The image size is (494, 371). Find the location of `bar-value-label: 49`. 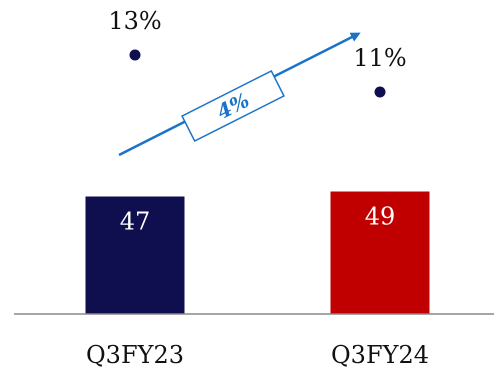

bar-value-label: 49 is located at coordinates (380, 217).